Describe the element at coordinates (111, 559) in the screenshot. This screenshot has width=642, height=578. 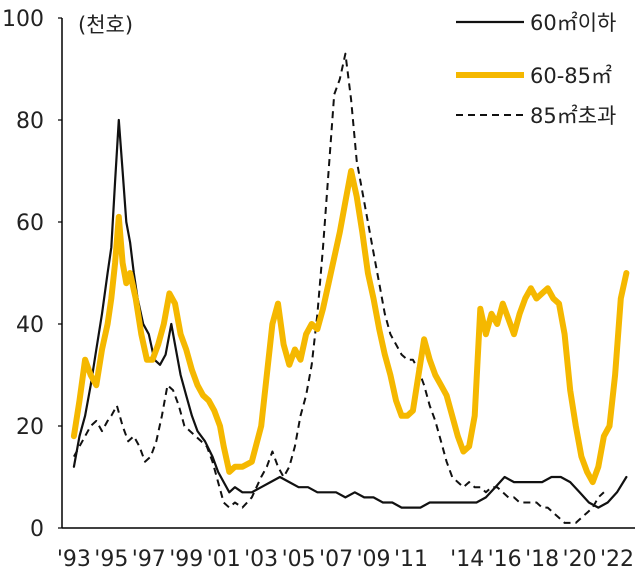
I see `x-tick-label: '95` at that location.